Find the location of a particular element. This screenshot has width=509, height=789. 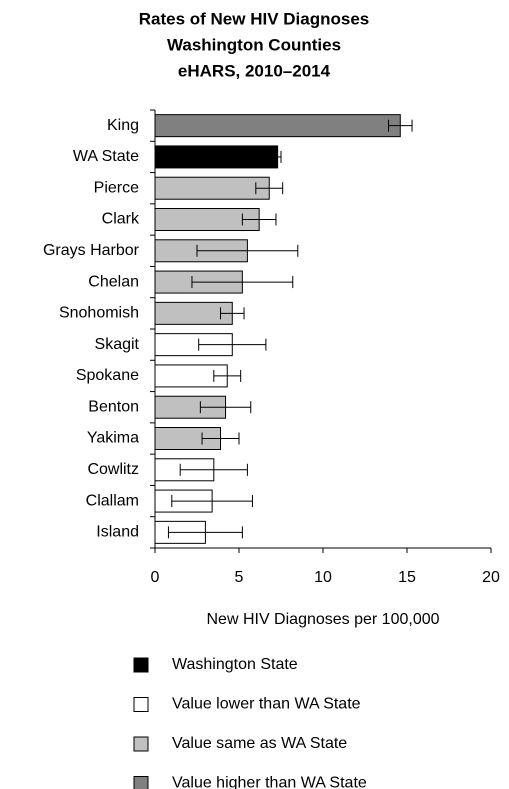

legend-label: Value lower than WA State is located at coordinates (266, 704).